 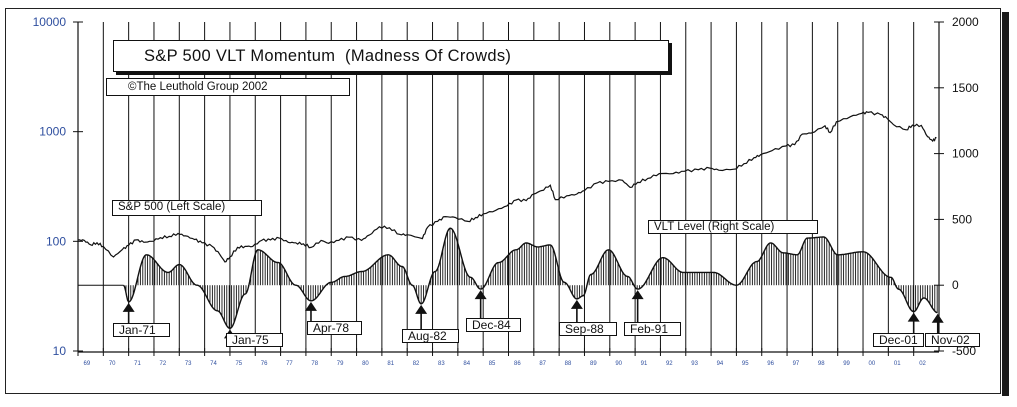 I want to click on x-axis-tick-label: 00, so click(x=872, y=364).